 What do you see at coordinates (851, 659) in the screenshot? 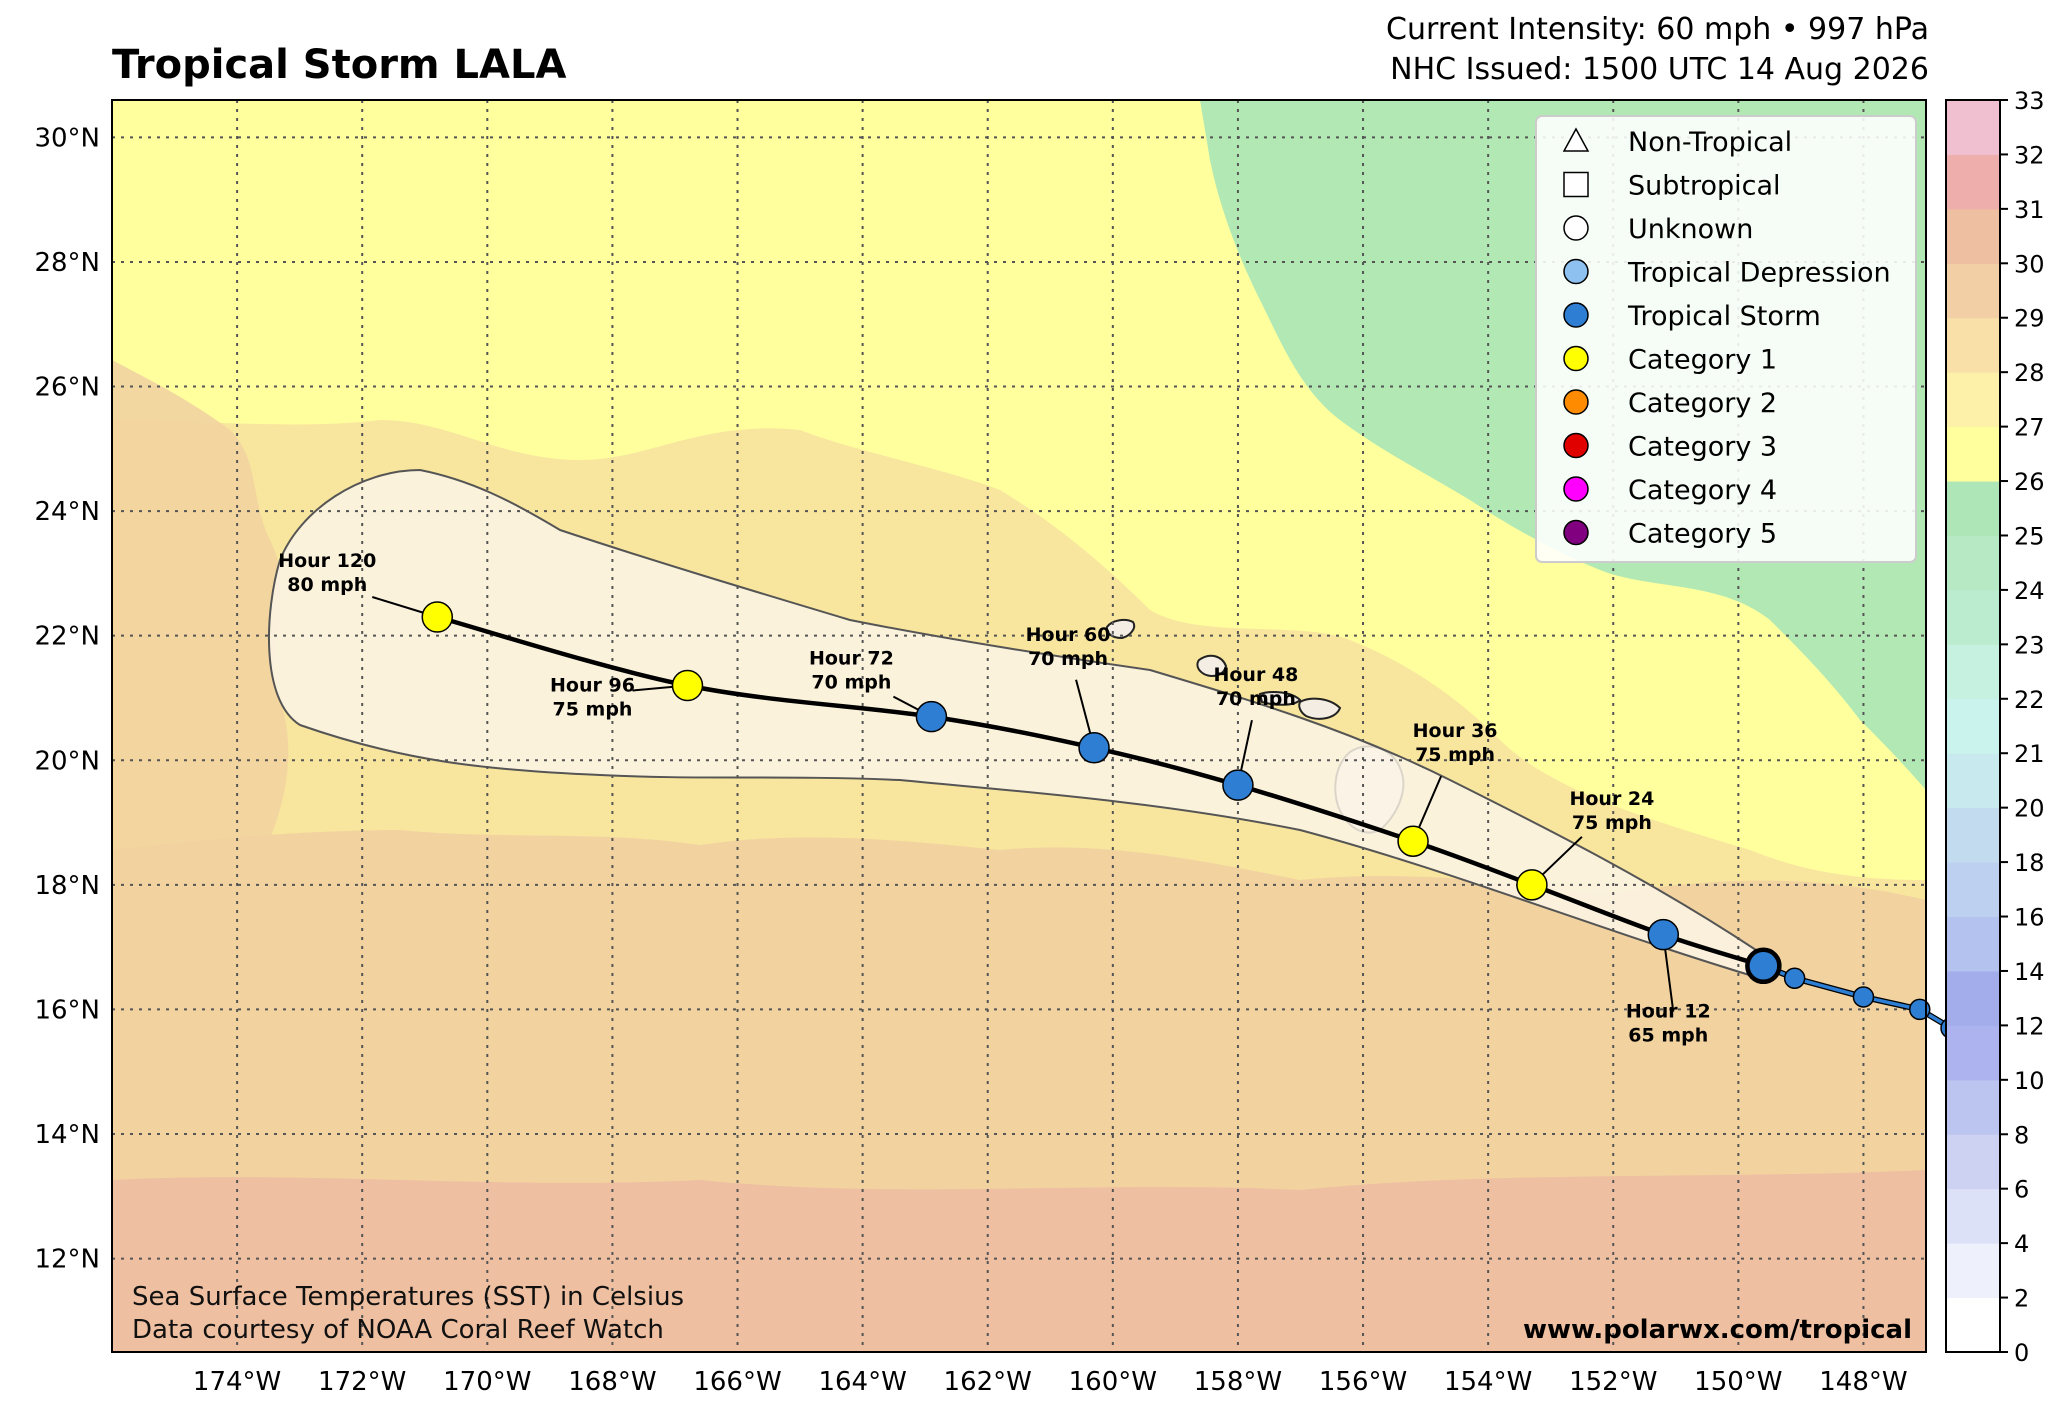
I see `forecast-hour-label: Hour 72` at bounding box center [851, 659].